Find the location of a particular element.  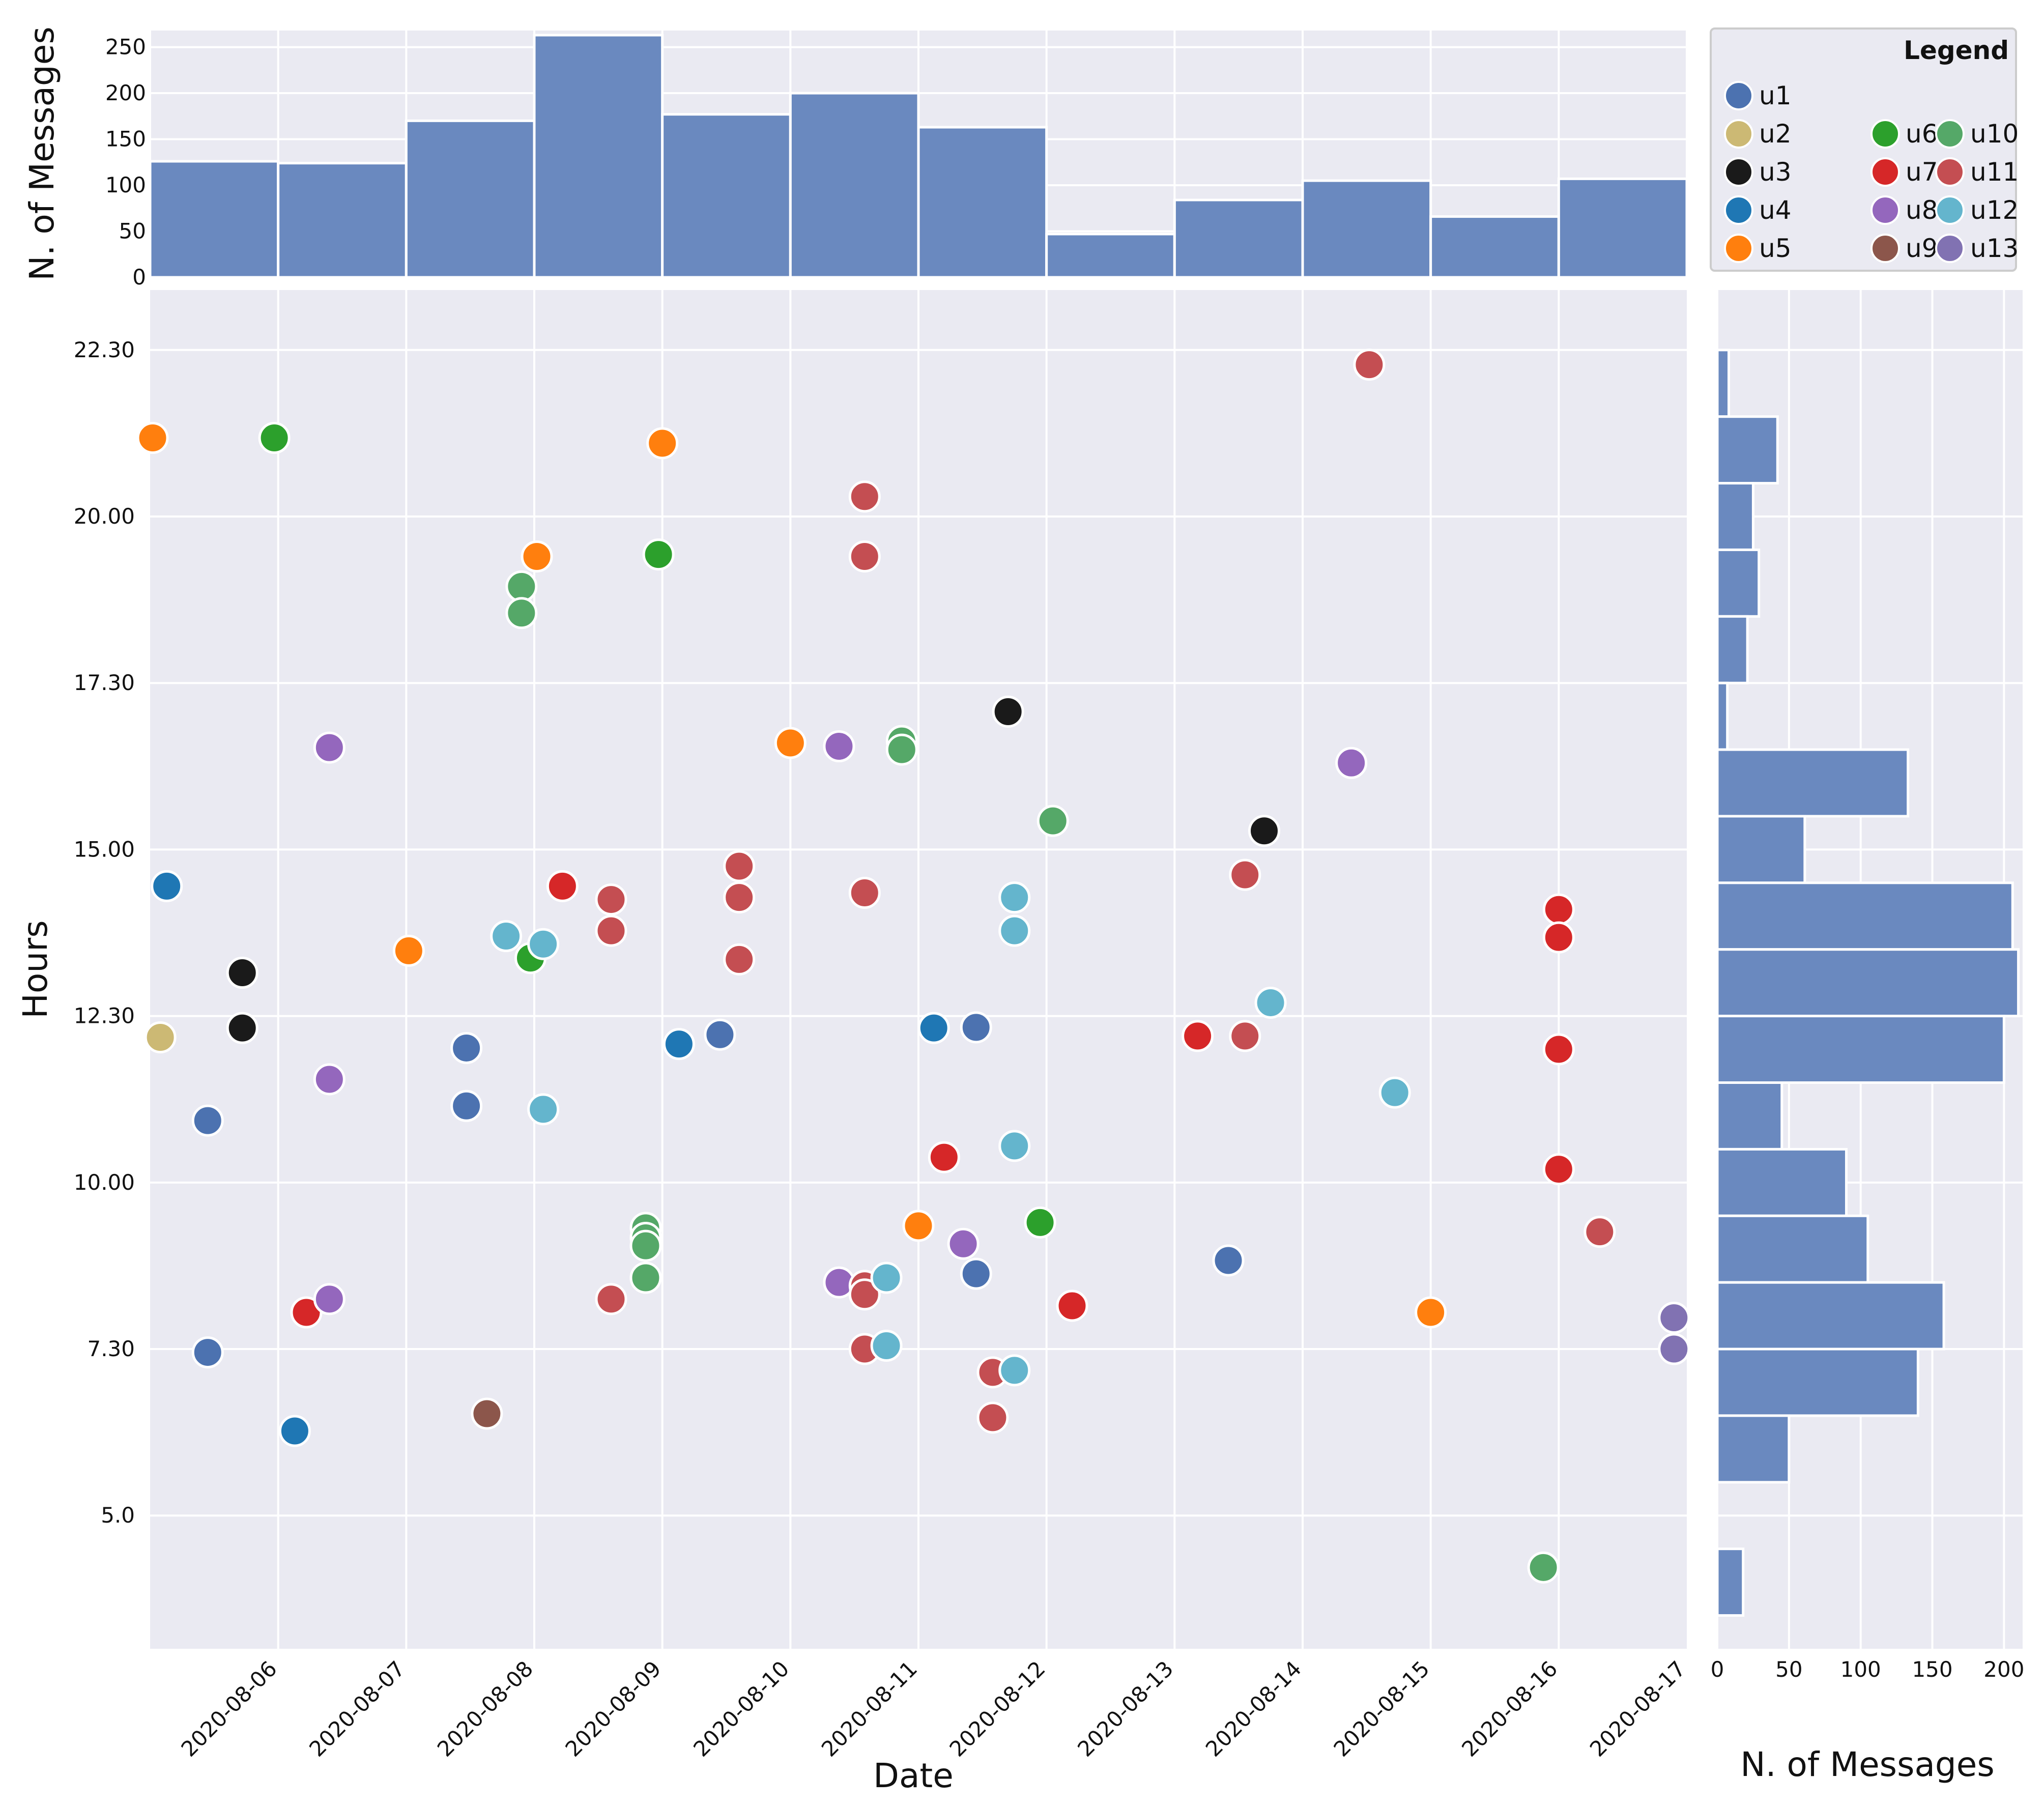

legend-marker-u1 is located at coordinates (1738, 95).